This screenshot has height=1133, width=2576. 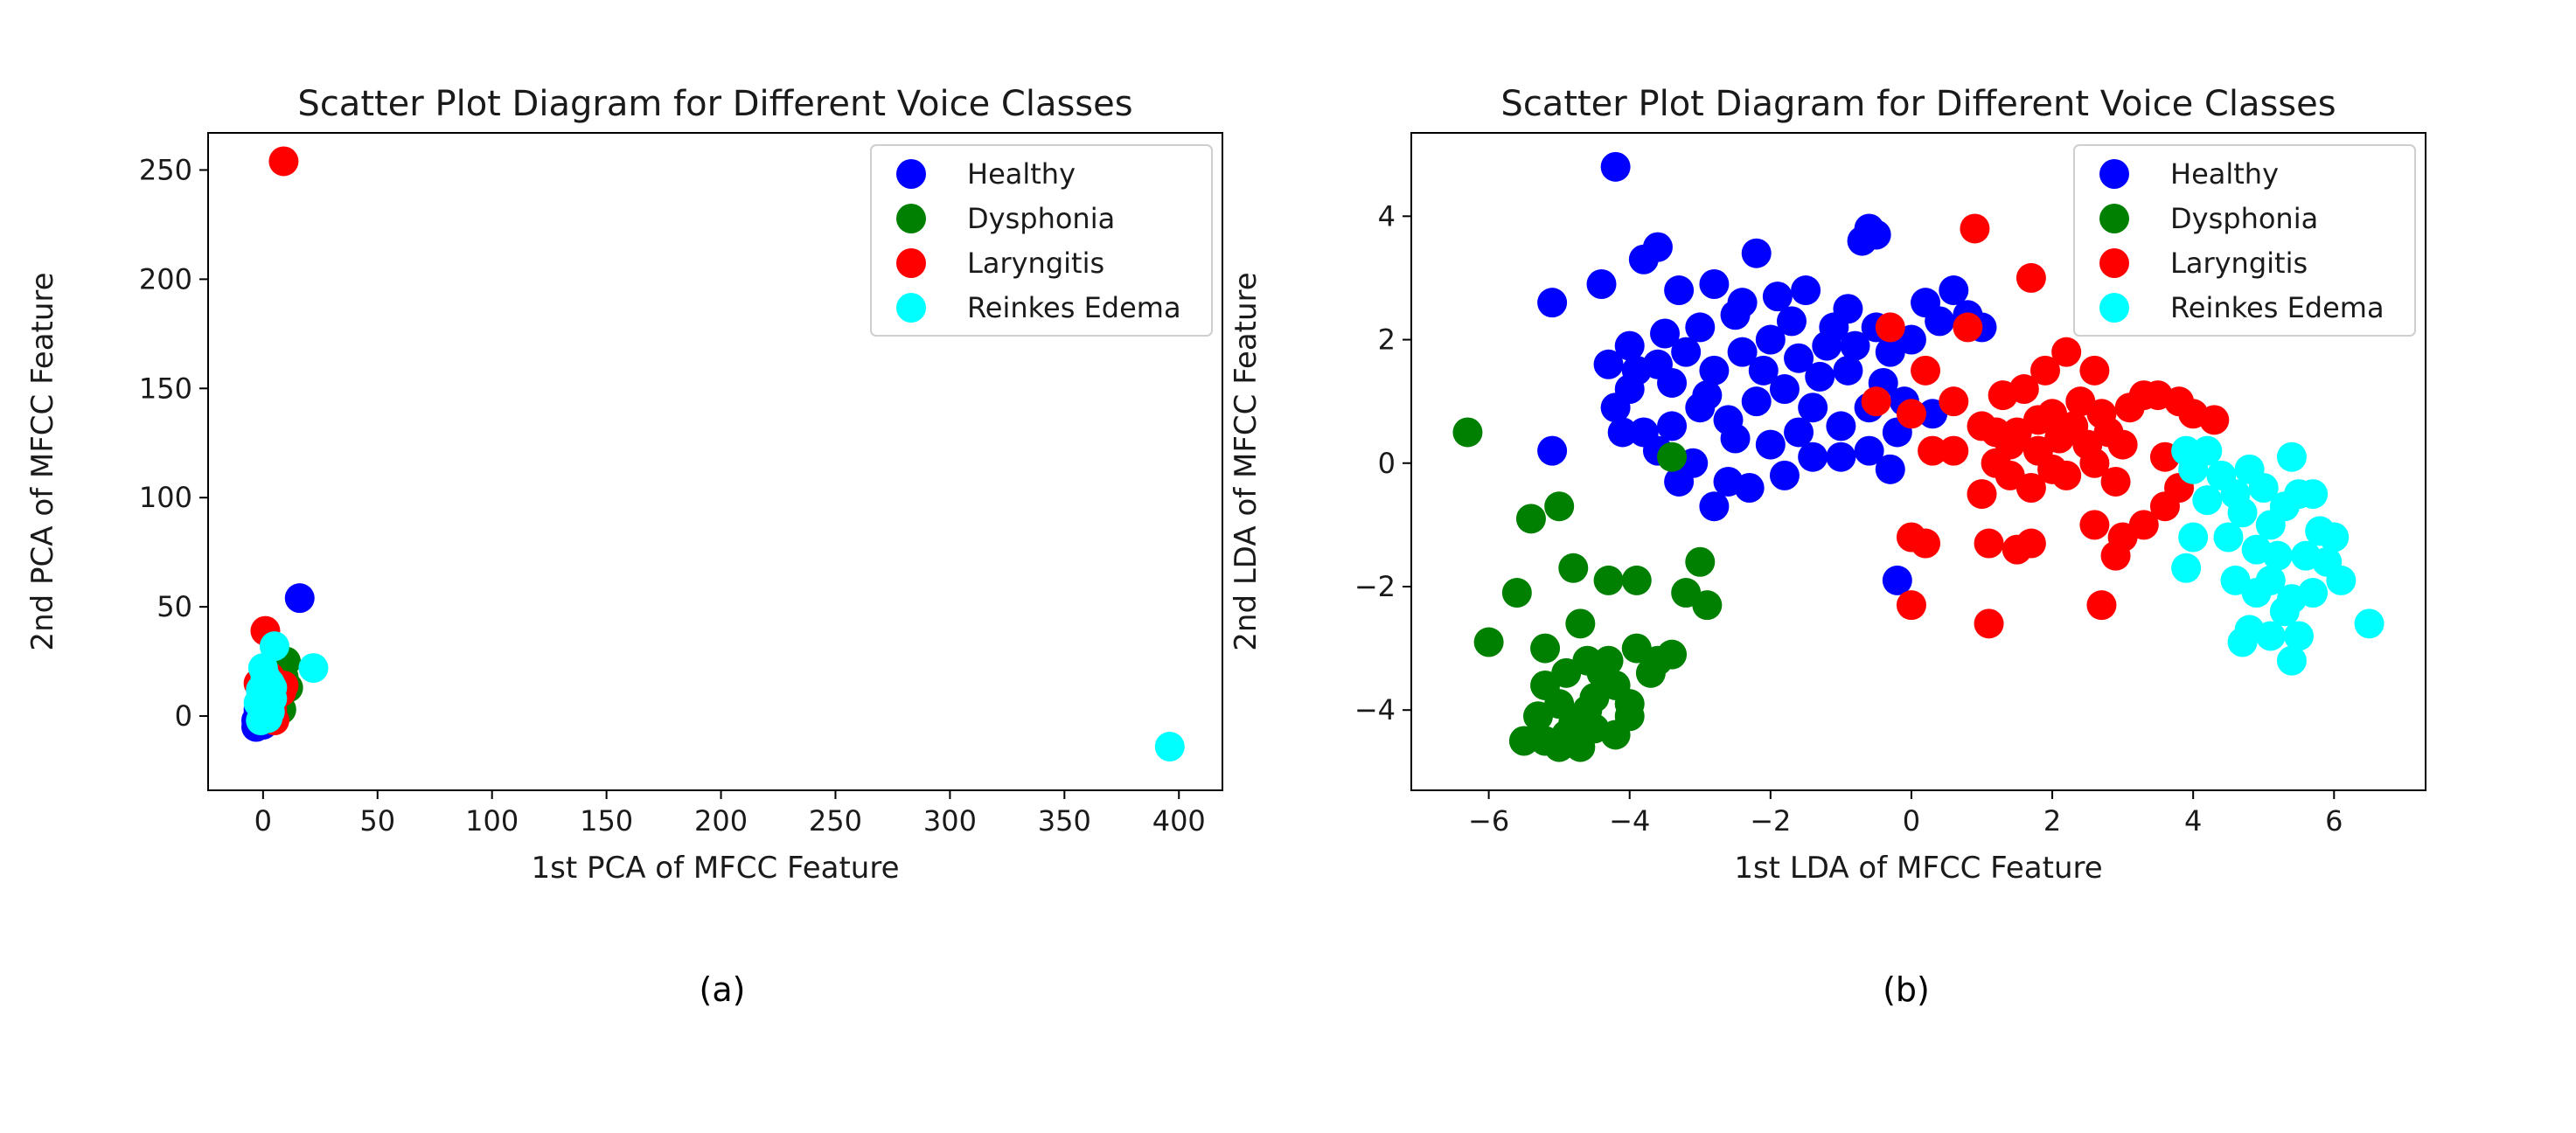 What do you see at coordinates (174, 606) in the screenshot?
I see `y-tick-label: 50` at bounding box center [174, 606].